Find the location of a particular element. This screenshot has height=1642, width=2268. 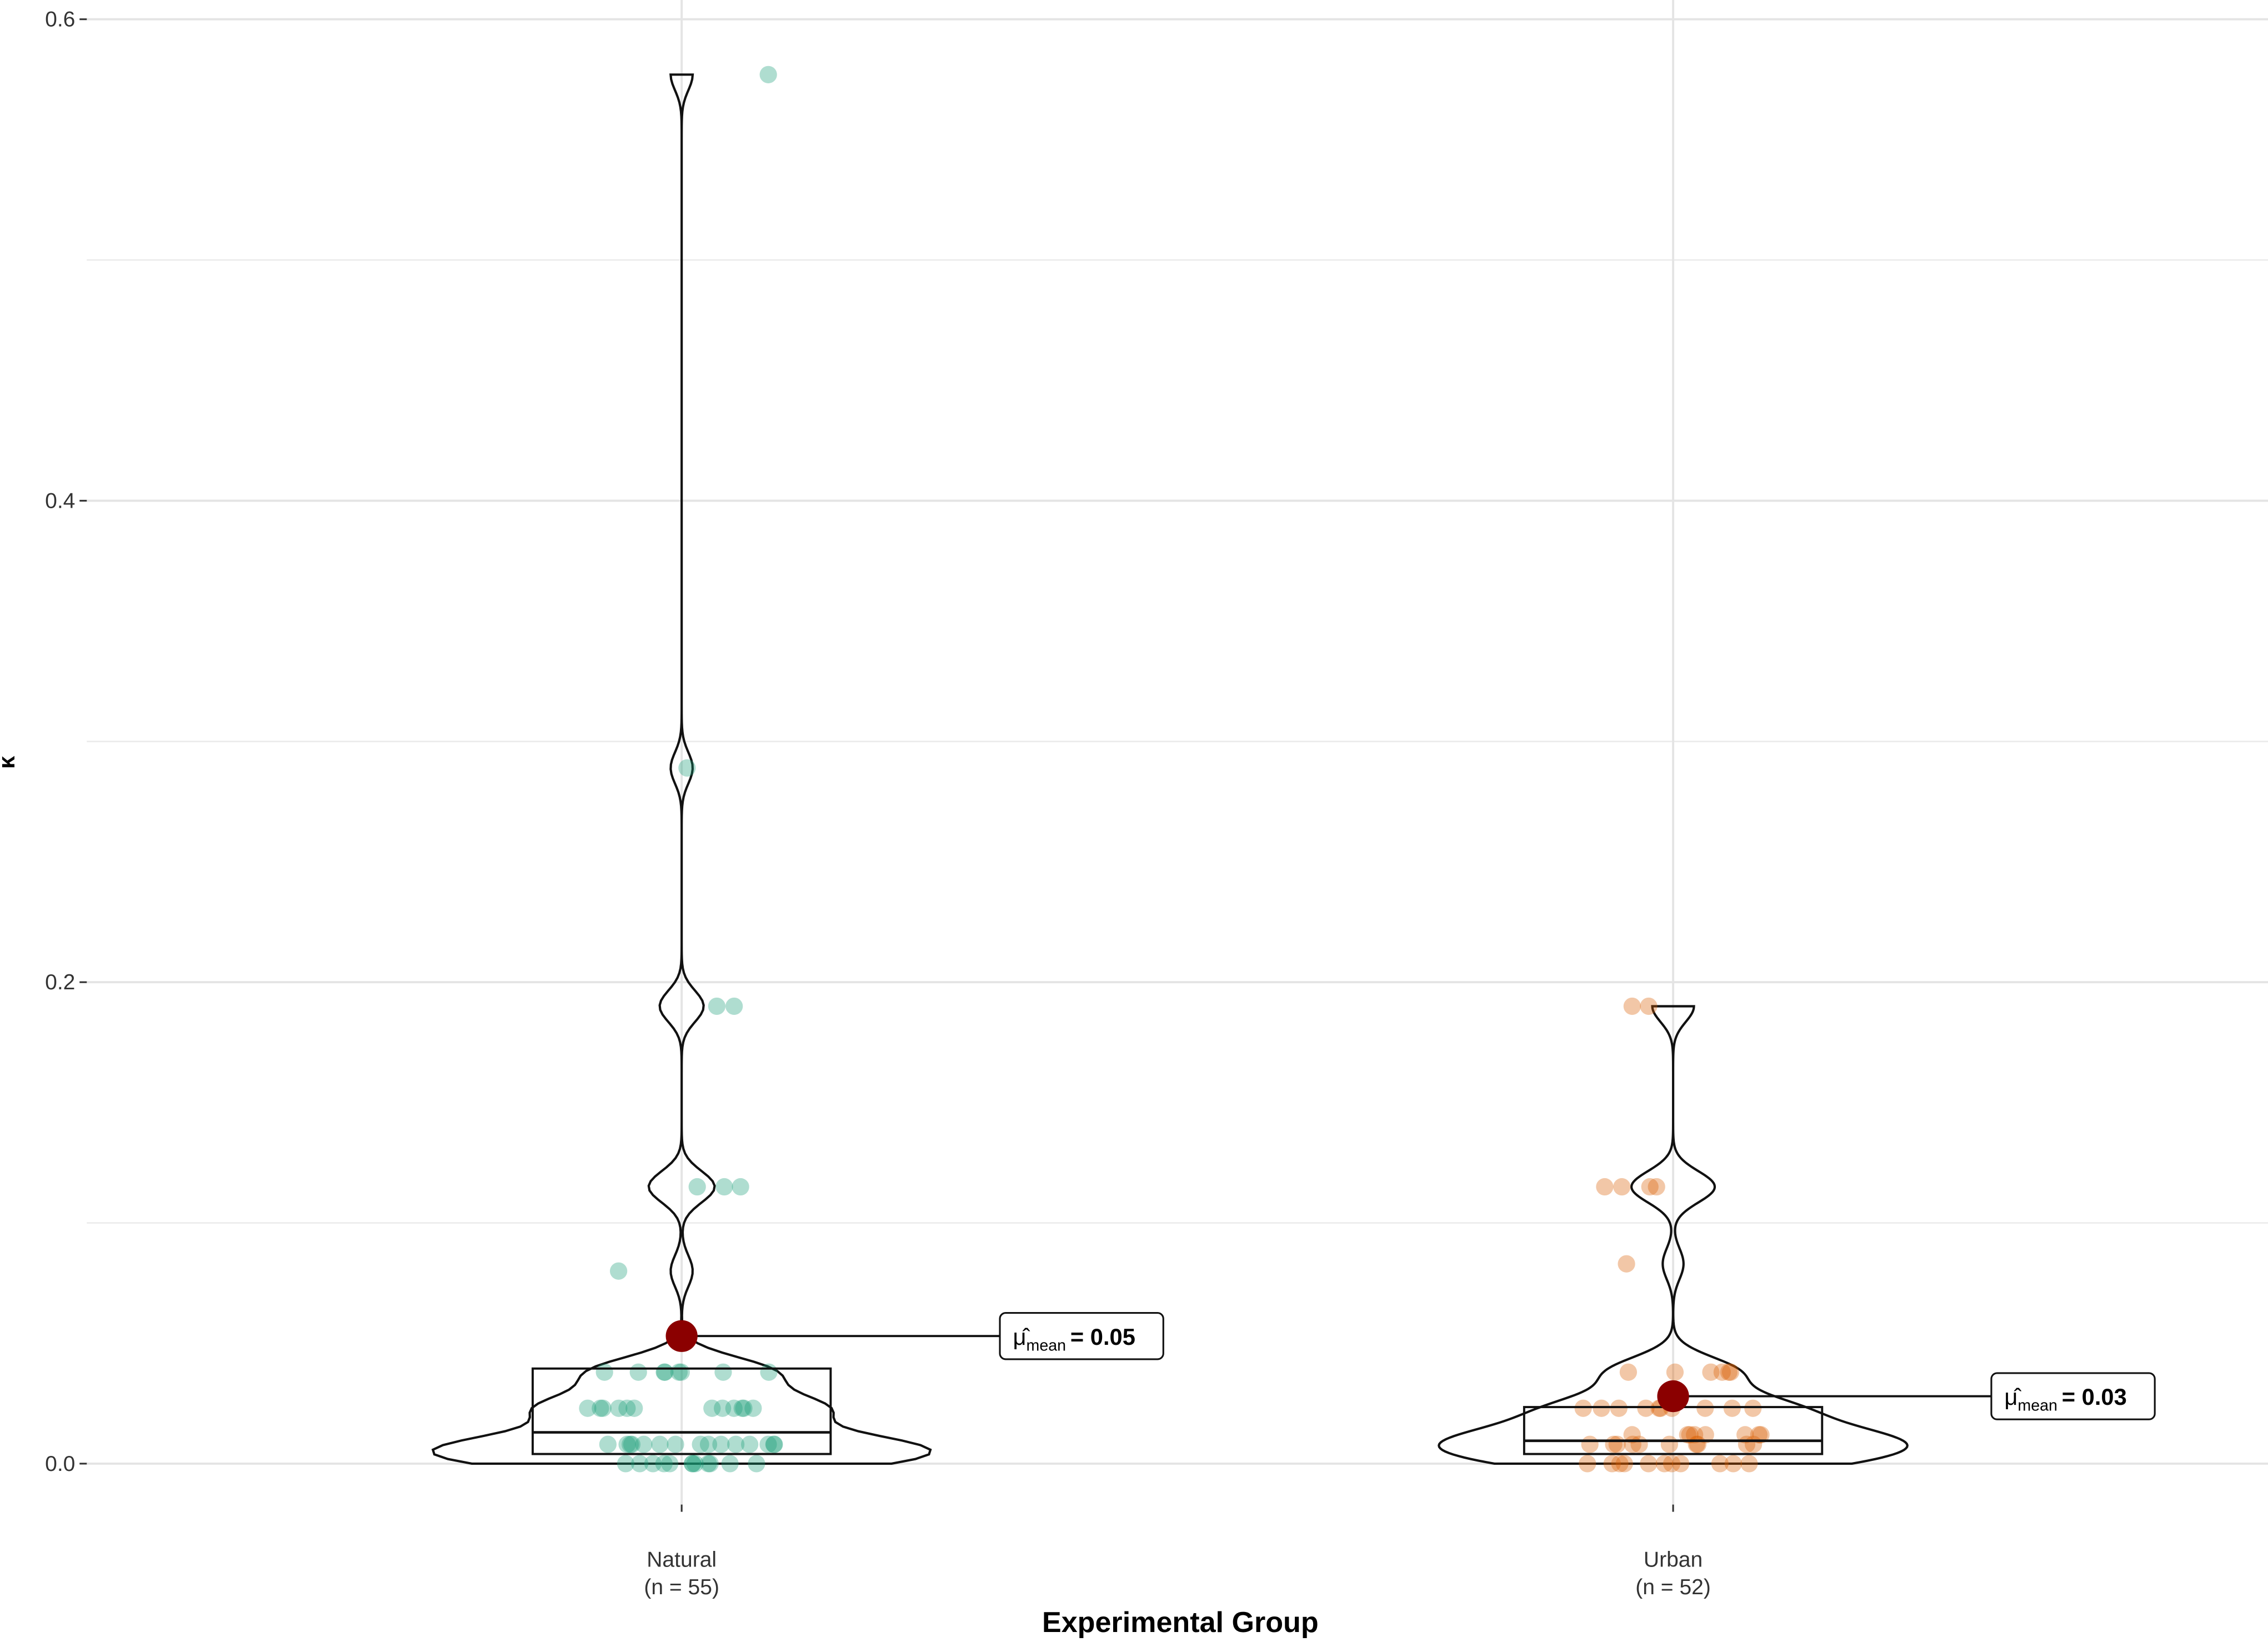

mean-label: μ̂mean = 0.05 is located at coordinates (1074, 1339).